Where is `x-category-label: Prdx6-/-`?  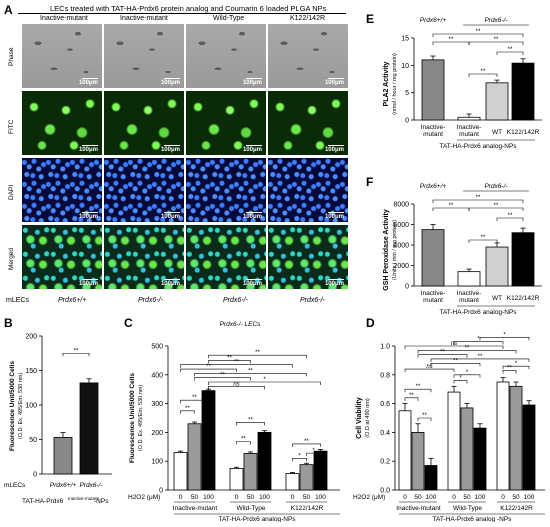
x-category-label: Prdx6-/- is located at coordinates (91, 485).